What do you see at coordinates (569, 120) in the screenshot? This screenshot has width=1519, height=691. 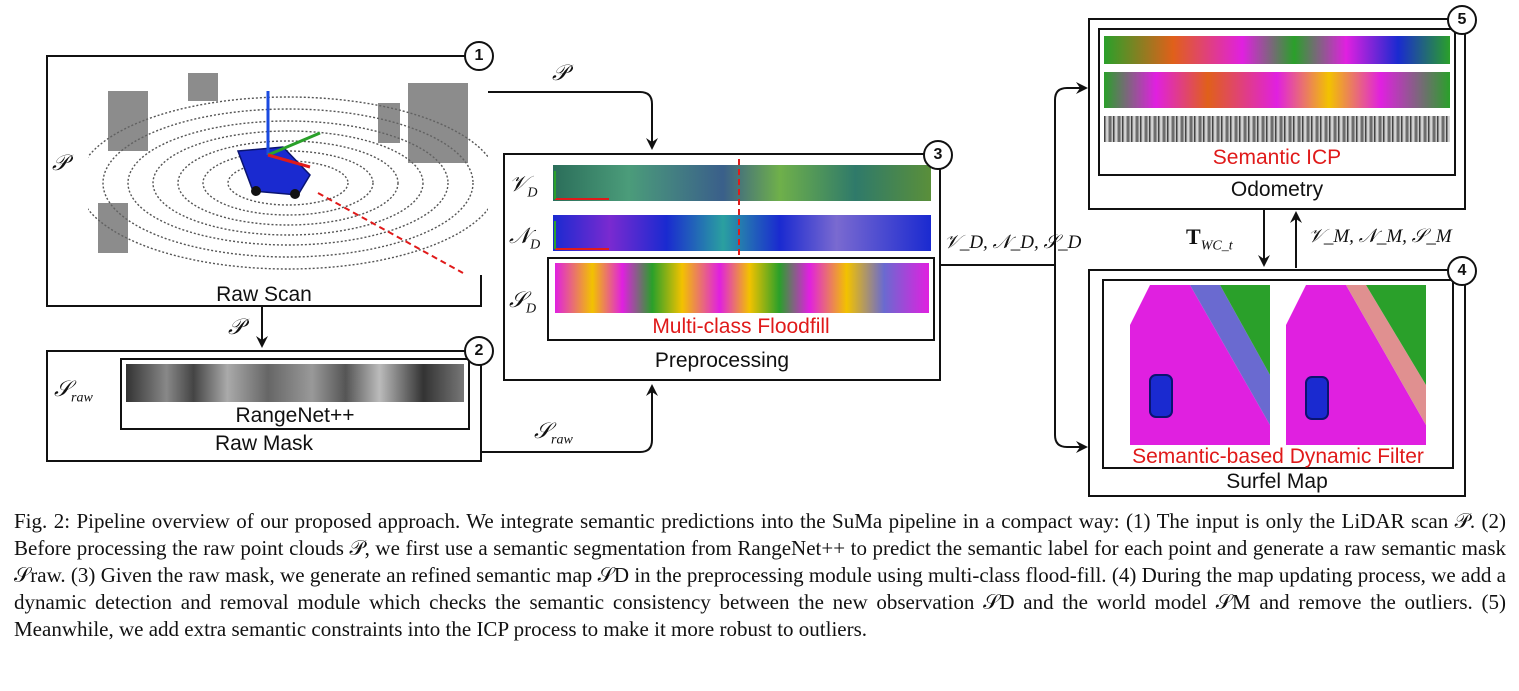 I see `edge-p-to-preprocessing` at bounding box center [569, 120].